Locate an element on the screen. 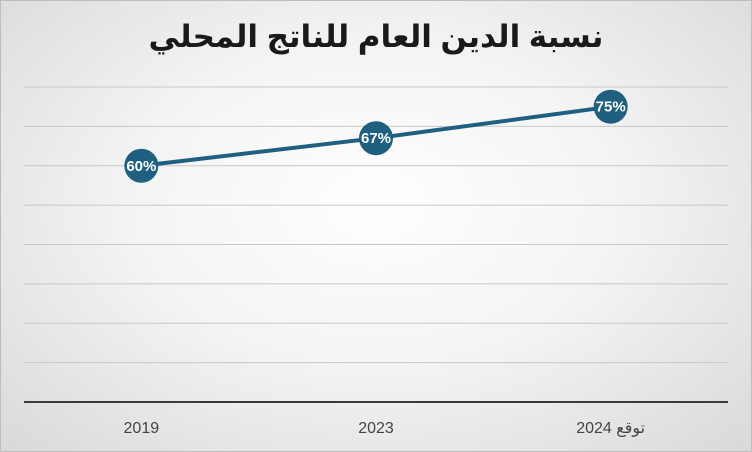 The height and width of the screenshot is (452, 752). data-label: 60% is located at coordinates (141, 166).